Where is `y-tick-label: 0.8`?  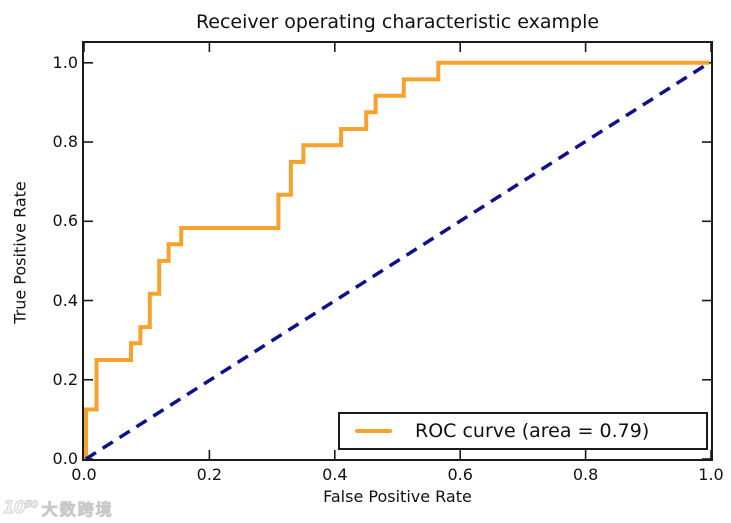 y-tick-label: 0.8 is located at coordinates (65, 142).